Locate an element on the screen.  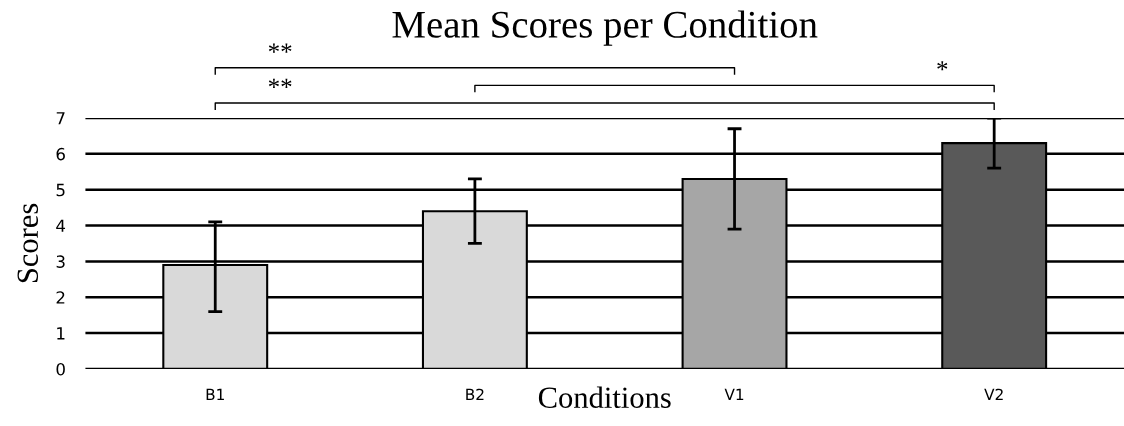
y-tick-label: 7 is located at coordinates (60, 118).